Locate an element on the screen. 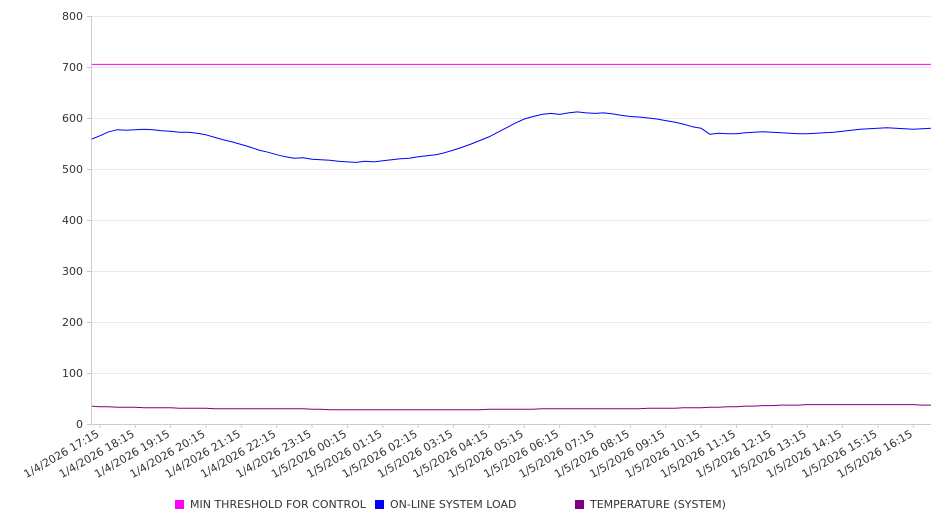  legend-label-system-load: ON-LINE SYSTEM LOAD is located at coordinates (453, 504).